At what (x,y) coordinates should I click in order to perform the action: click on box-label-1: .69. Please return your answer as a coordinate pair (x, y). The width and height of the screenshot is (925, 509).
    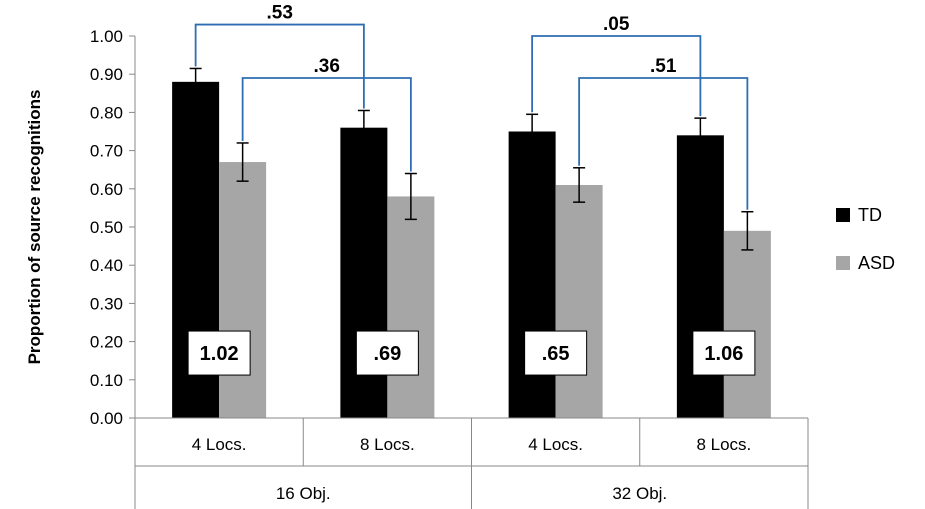
    Looking at the image, I should click on (387, 353).